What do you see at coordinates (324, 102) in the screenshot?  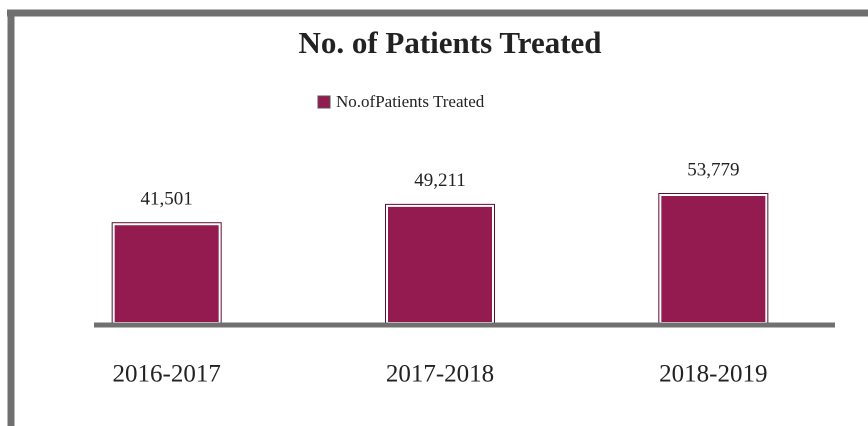 I see `legend-swatch` at bounding box center [324, 102].